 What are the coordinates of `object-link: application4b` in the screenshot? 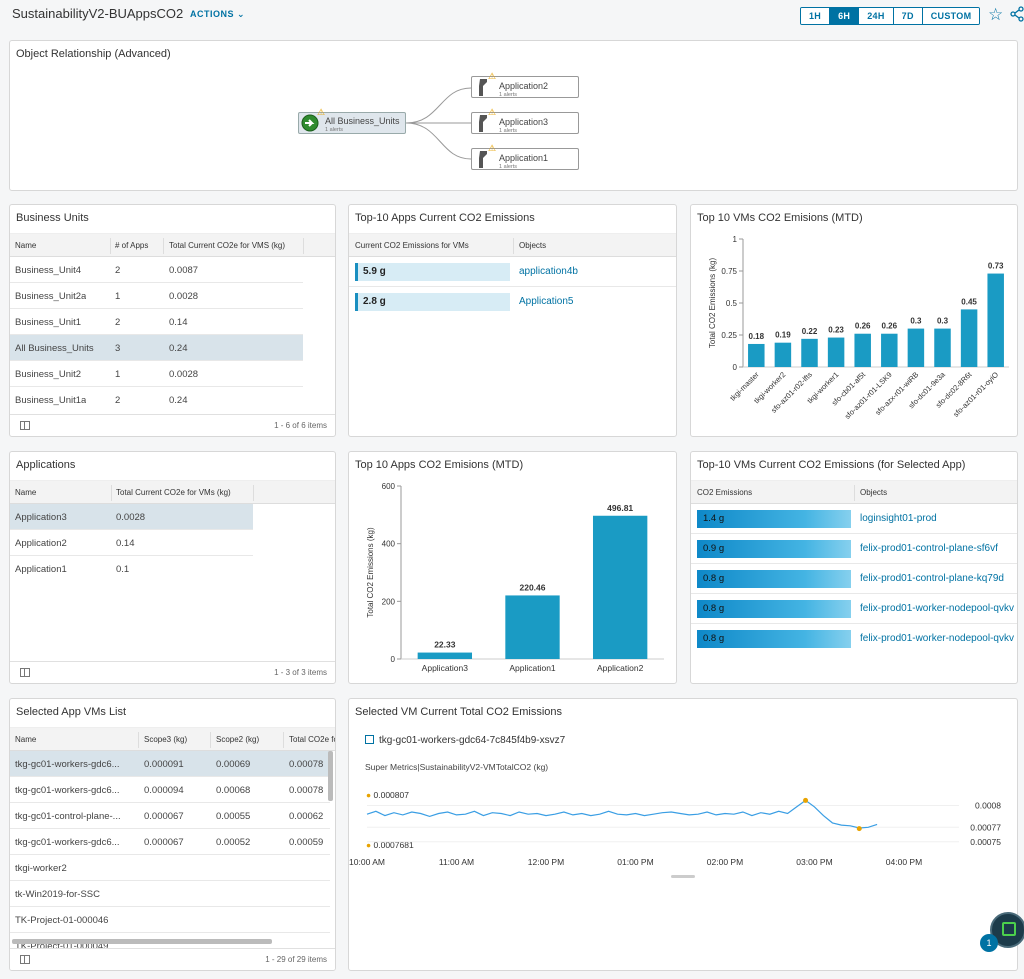 It's located at (548, 271).